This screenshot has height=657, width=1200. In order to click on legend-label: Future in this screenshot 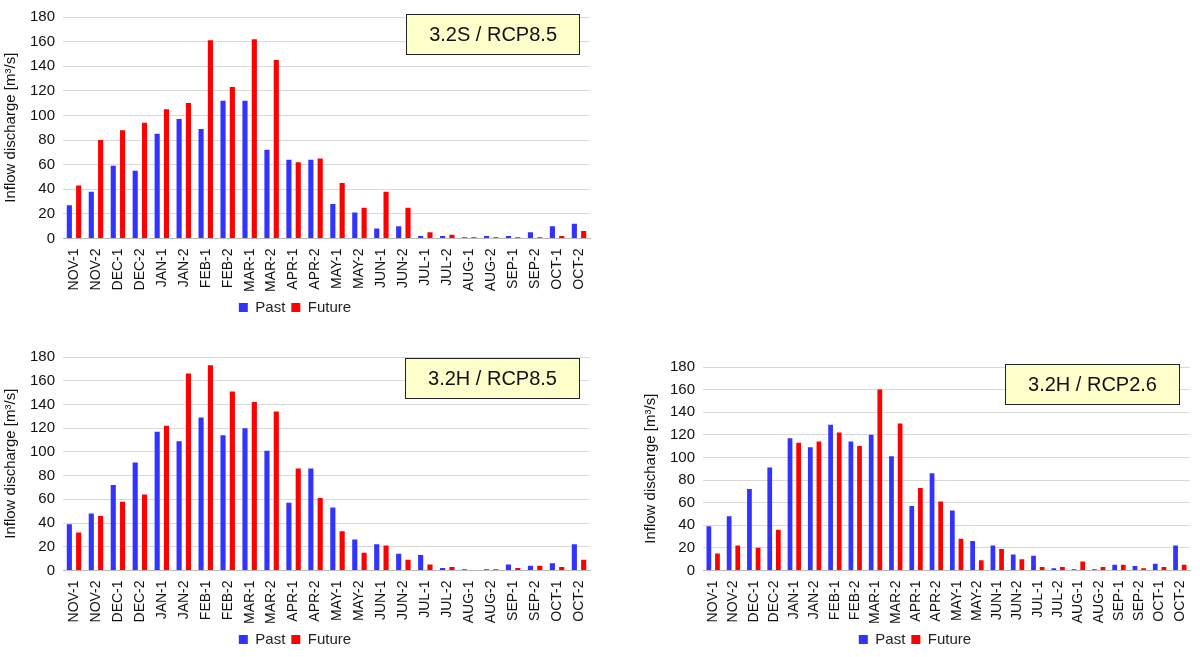, I will do `click(329, 638)`.